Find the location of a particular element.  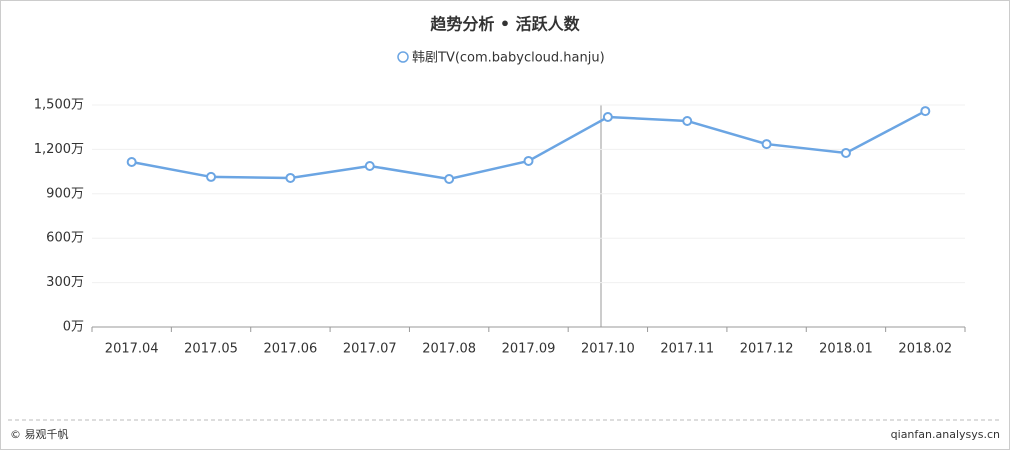

x-tick-label: 2017.07 is located at coordinates (370, 349).